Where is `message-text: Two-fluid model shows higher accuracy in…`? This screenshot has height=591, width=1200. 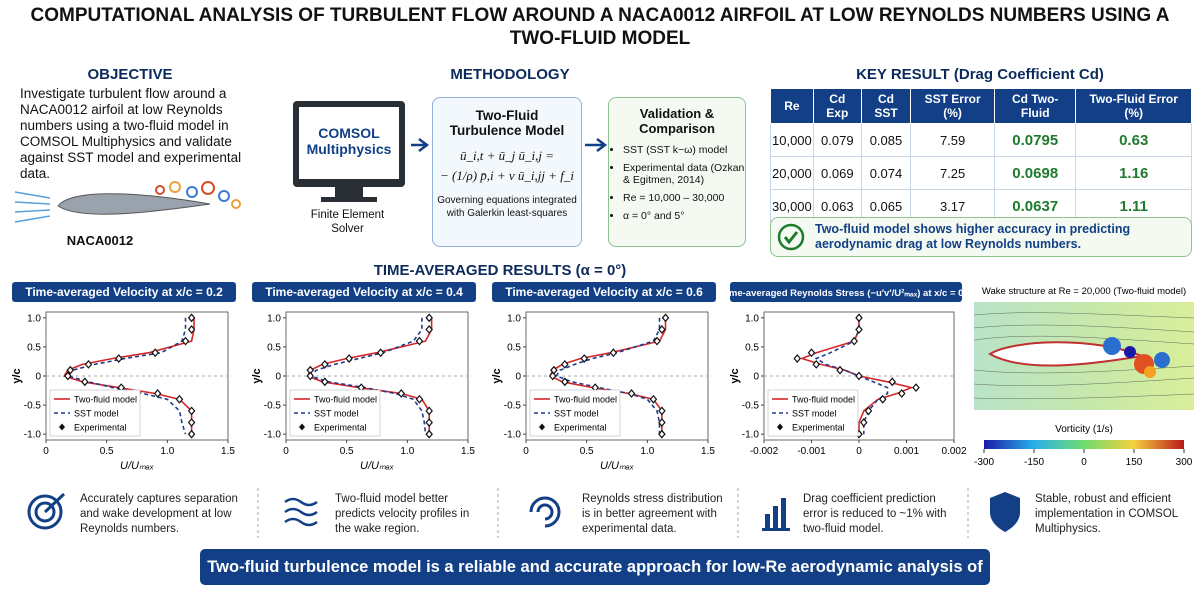
message-text: Two-fluid model shows higher accuracy in… is located at coordinates (973, 236).